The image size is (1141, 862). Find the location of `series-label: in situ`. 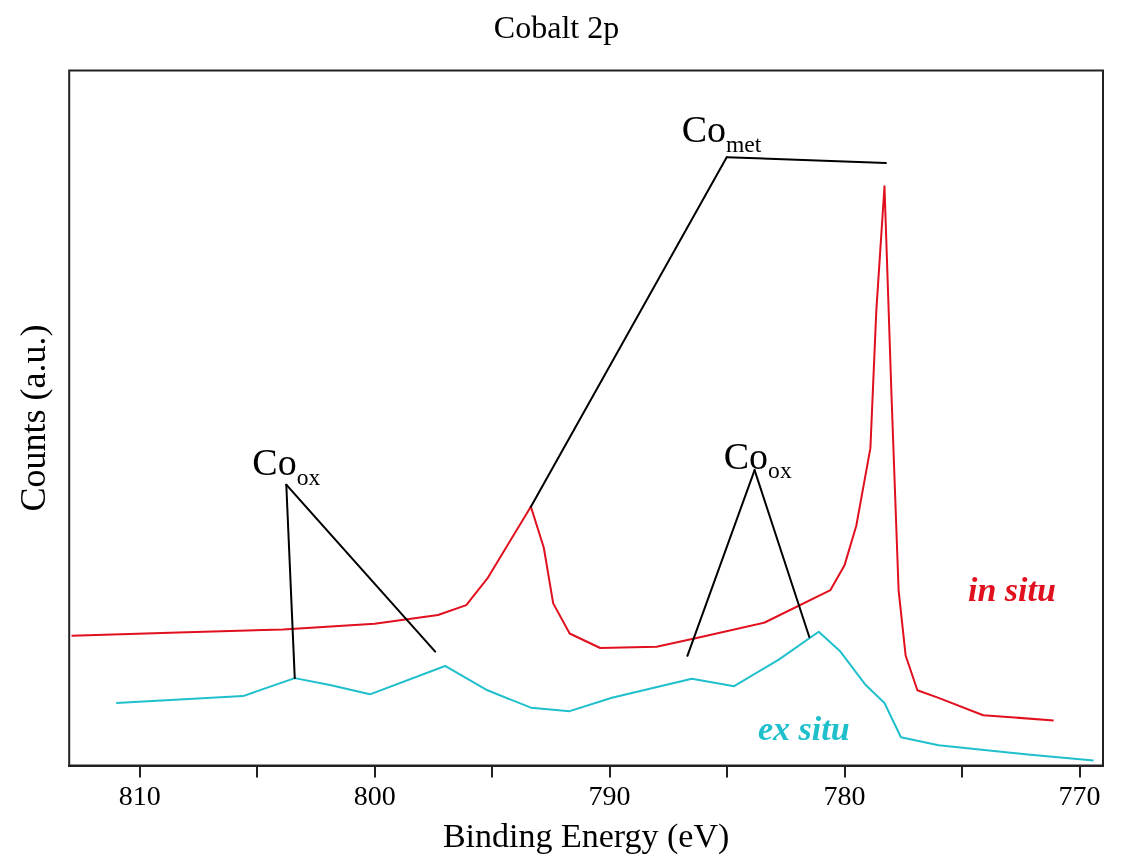

series-label: in situ is located at coordinates (1012, 589).